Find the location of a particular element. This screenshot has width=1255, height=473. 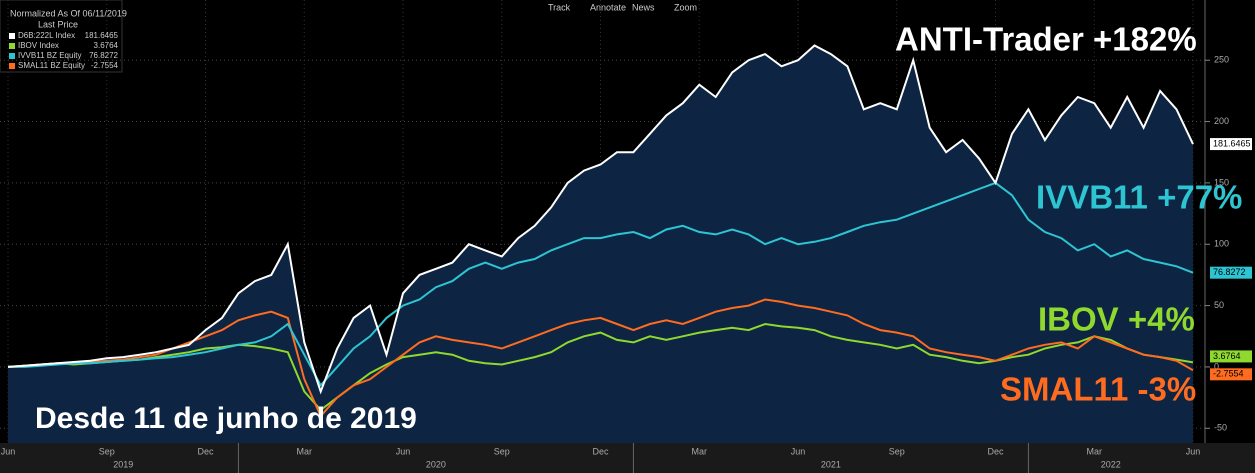

toolbar-button: News is located at coordinates (643, 7).